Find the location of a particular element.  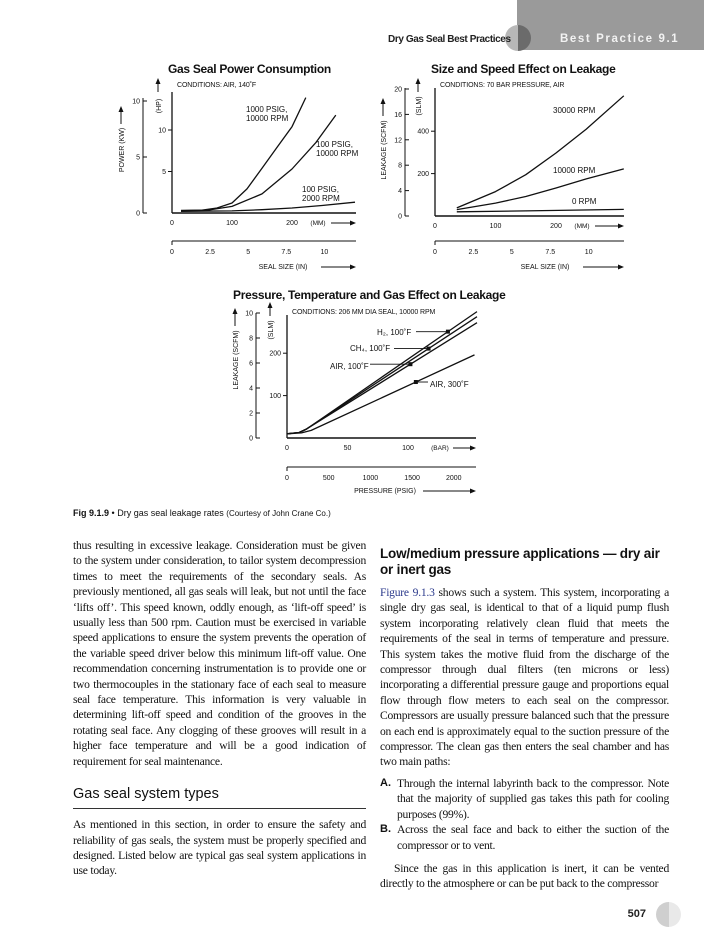

chart2-yleft-arrow-head is located at coordinates (383, 101).